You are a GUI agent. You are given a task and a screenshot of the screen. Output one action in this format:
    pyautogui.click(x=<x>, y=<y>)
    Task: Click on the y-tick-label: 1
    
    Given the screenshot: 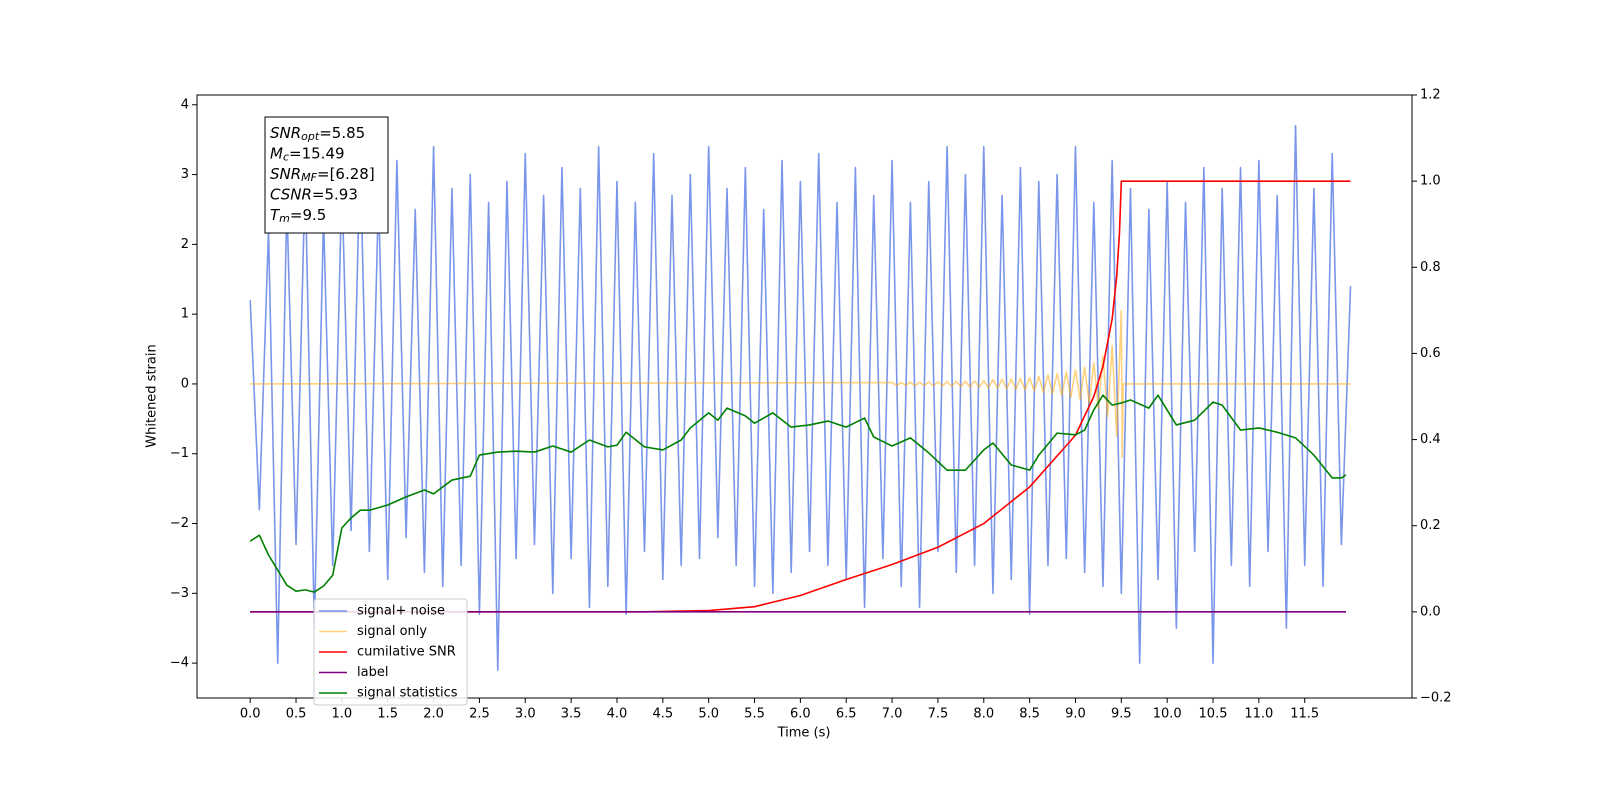 What is the action you would take?
    pyautogui.click(x=185, y=314)
    